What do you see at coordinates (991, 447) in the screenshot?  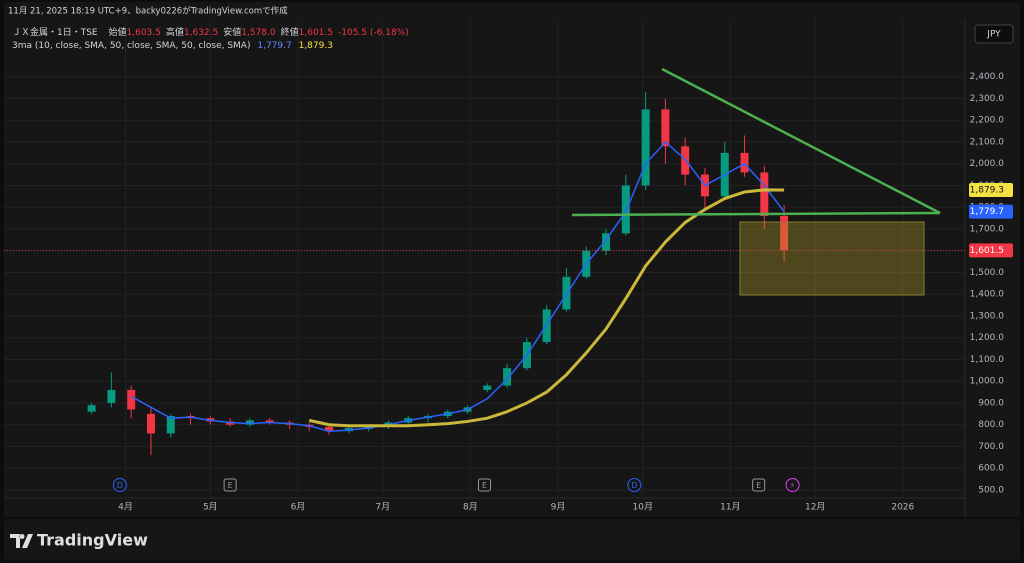 I see `y-tick-label: 700.0` at bounding box center [991, 447].